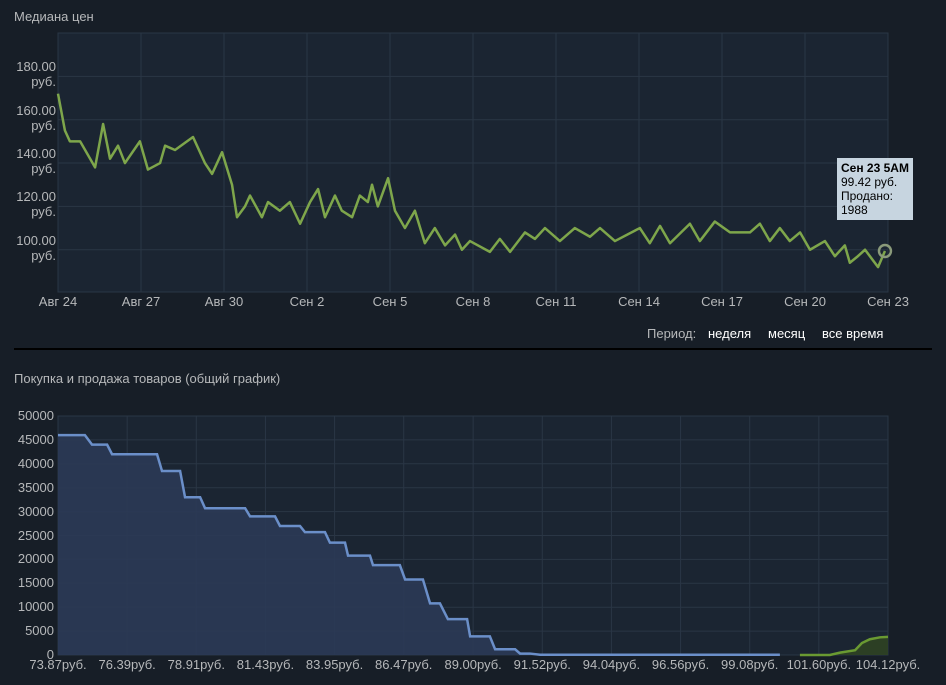  I want to click on x-tick-label: Авг 27, so click(141, 301).